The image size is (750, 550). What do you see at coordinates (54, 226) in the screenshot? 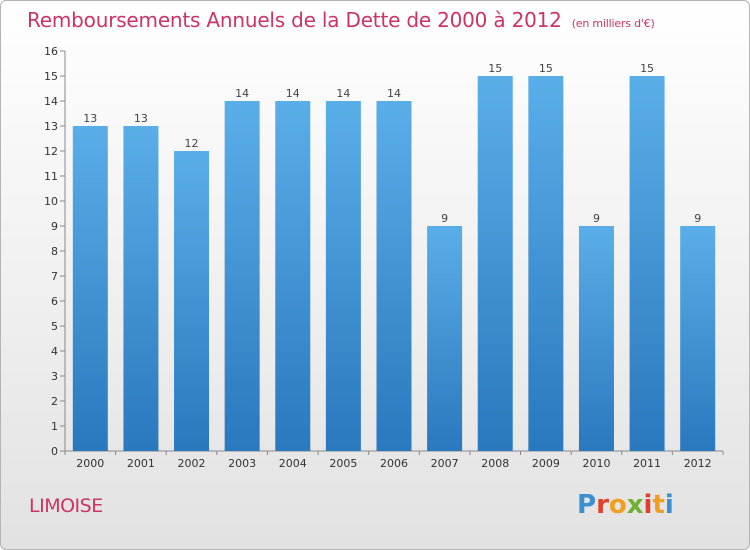
I see `y-tick-label: 9` at bounding box center [54, 226].